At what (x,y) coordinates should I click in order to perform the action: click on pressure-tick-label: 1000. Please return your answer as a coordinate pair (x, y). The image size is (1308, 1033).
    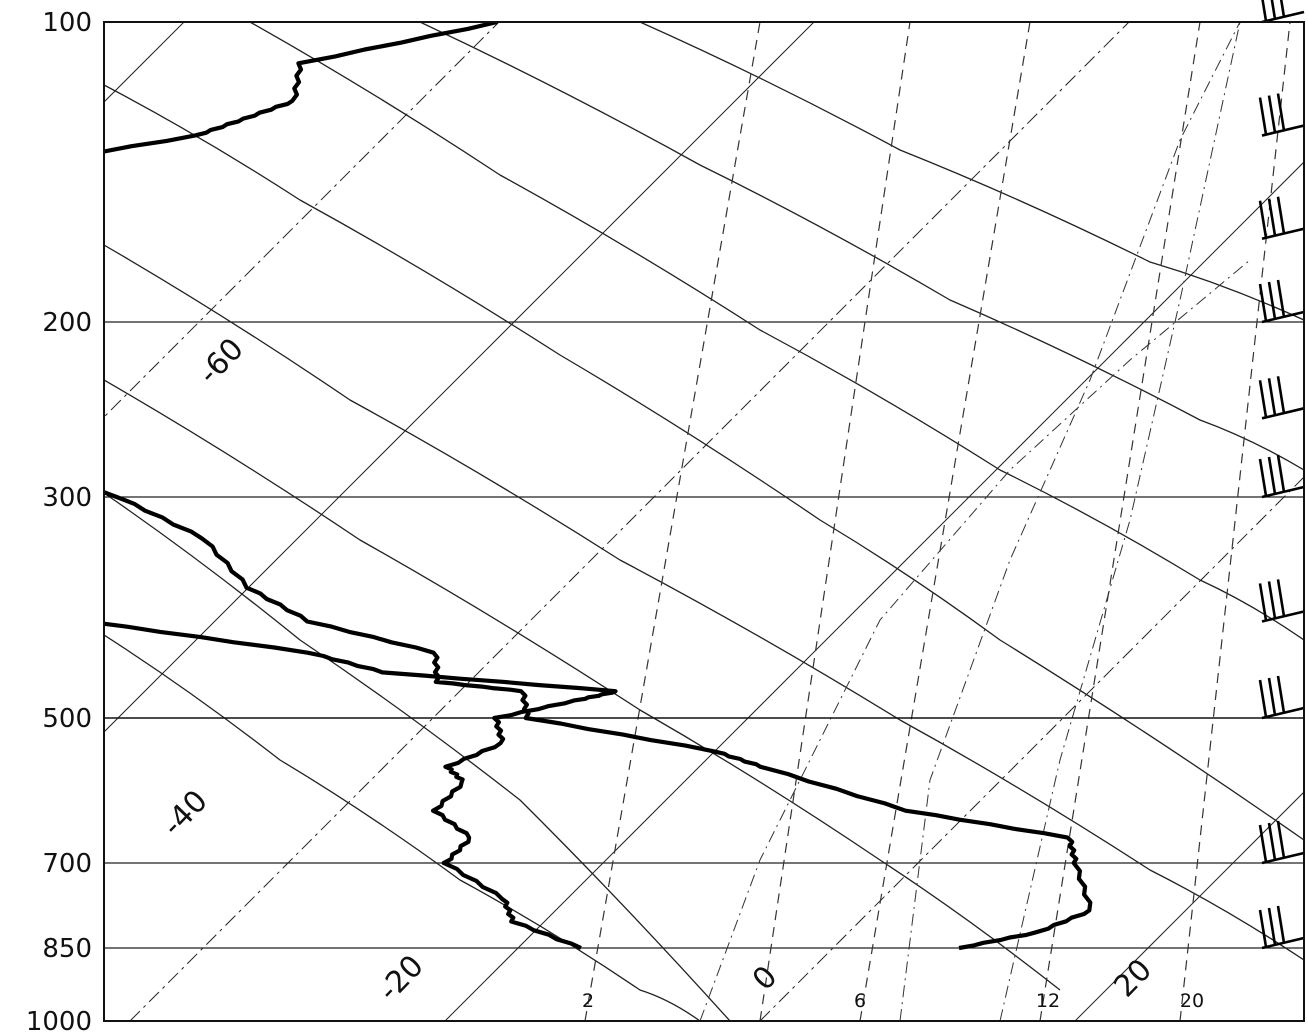
    Looking at the image, I should click on (59, 1020).